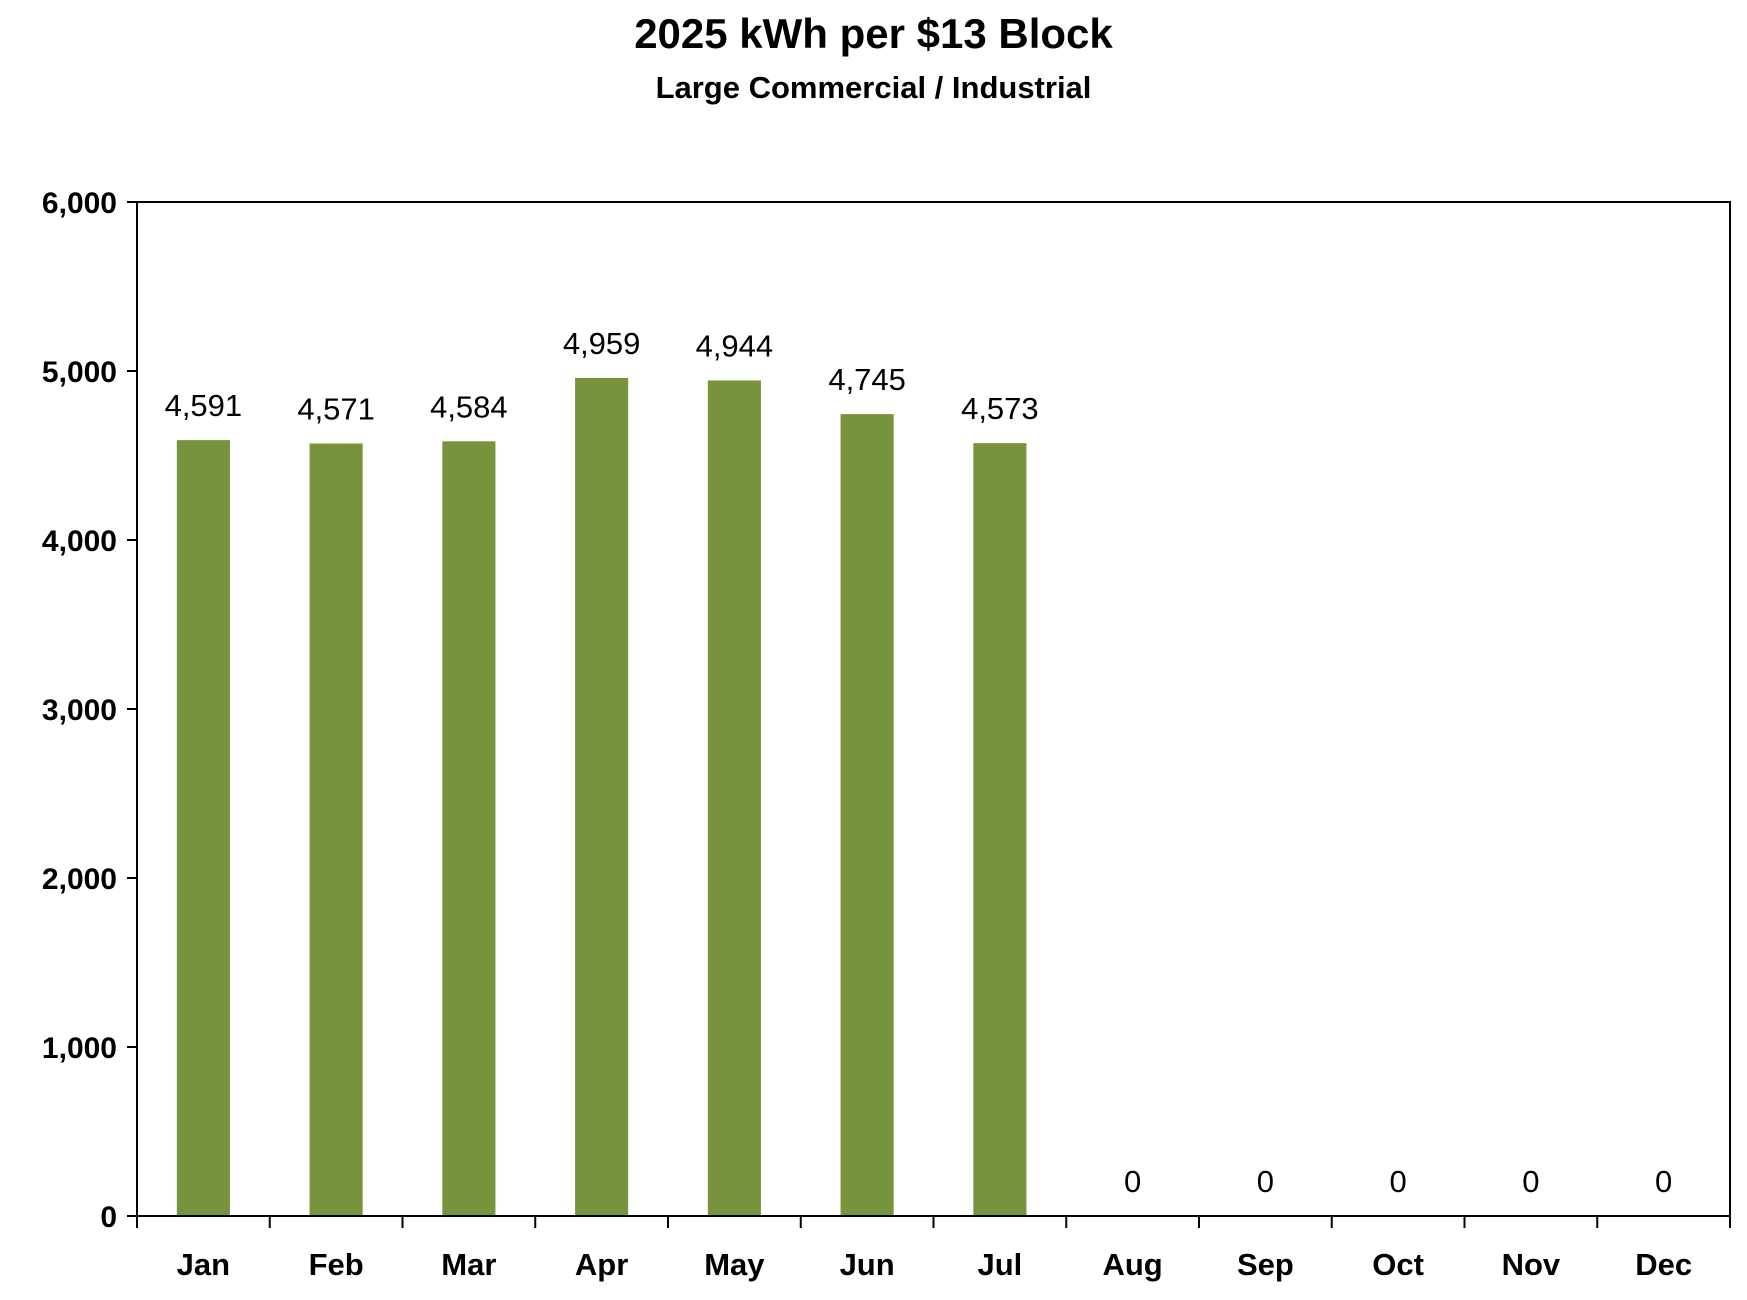 This screenshot has height=1300, width=1747. I want to click on x-tick-label: Sep, so click(1265, 1264).